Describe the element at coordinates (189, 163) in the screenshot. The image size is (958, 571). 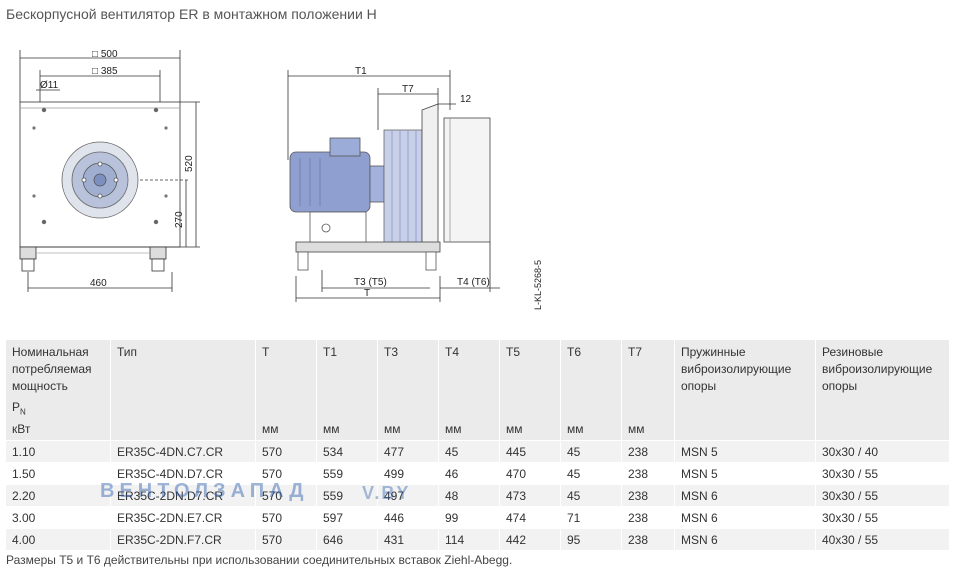
I see `dim-520: 520` at that location.